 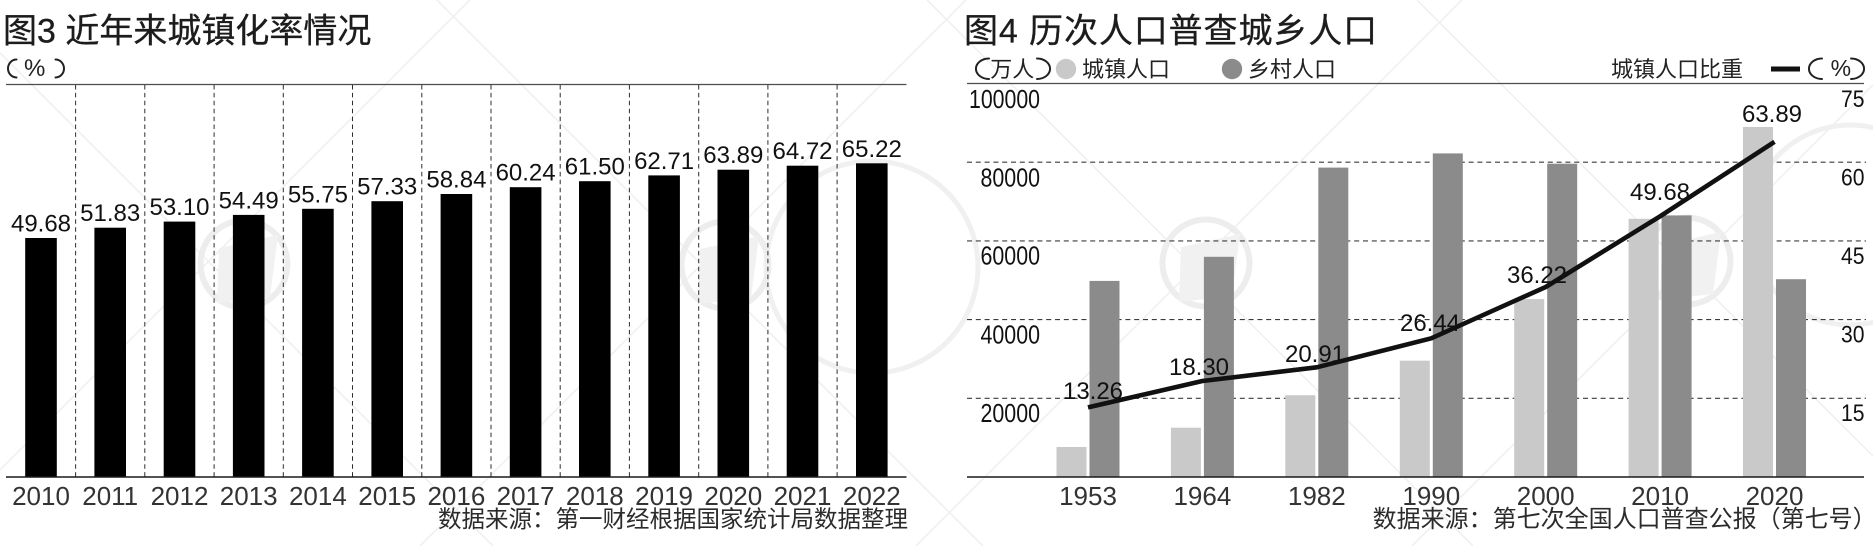 I want to click on svg-text: 80000, so click(x=1011, y=178).